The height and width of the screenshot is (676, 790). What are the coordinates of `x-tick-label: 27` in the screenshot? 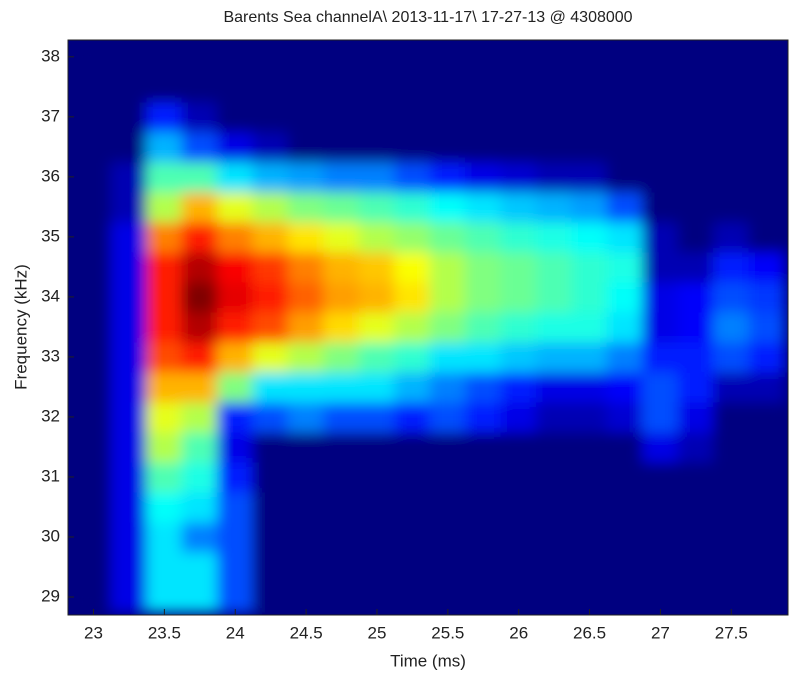 It's located at (660, 632).